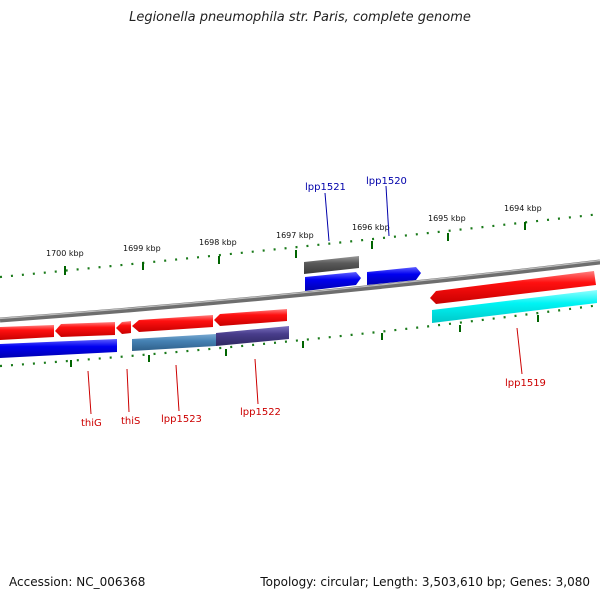 The width and height of the screenshot is (600, 600). Describe the element at coordinates (304, 341) in the screenshot. I see `lower-major-ticks` at that location.